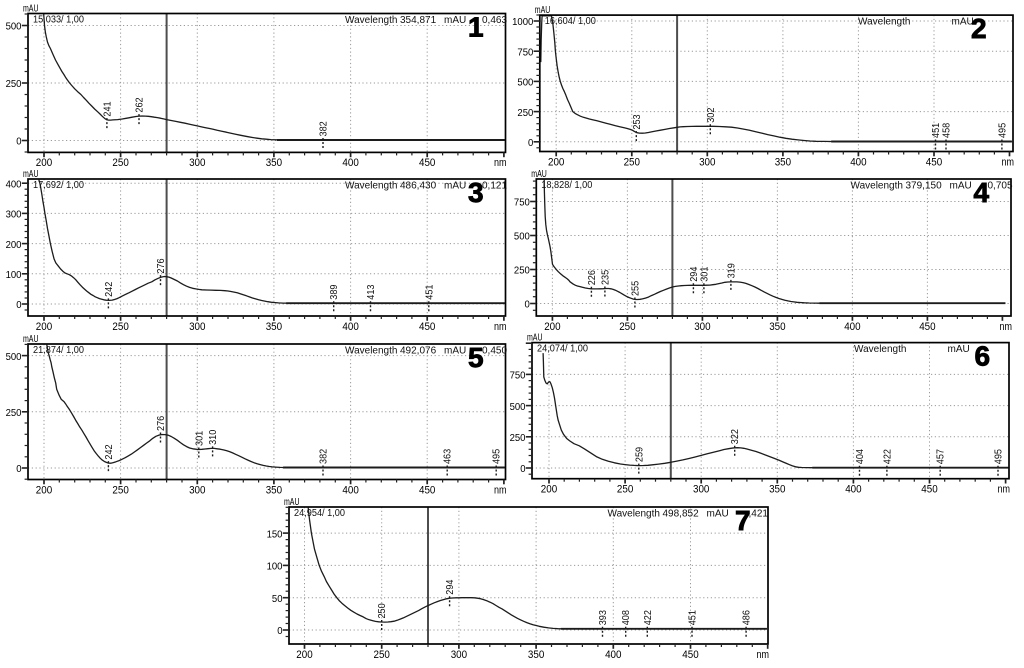  Describe the element at coordinates (213, 437) in the screenshot. I see `svg-text: 310` at that location.